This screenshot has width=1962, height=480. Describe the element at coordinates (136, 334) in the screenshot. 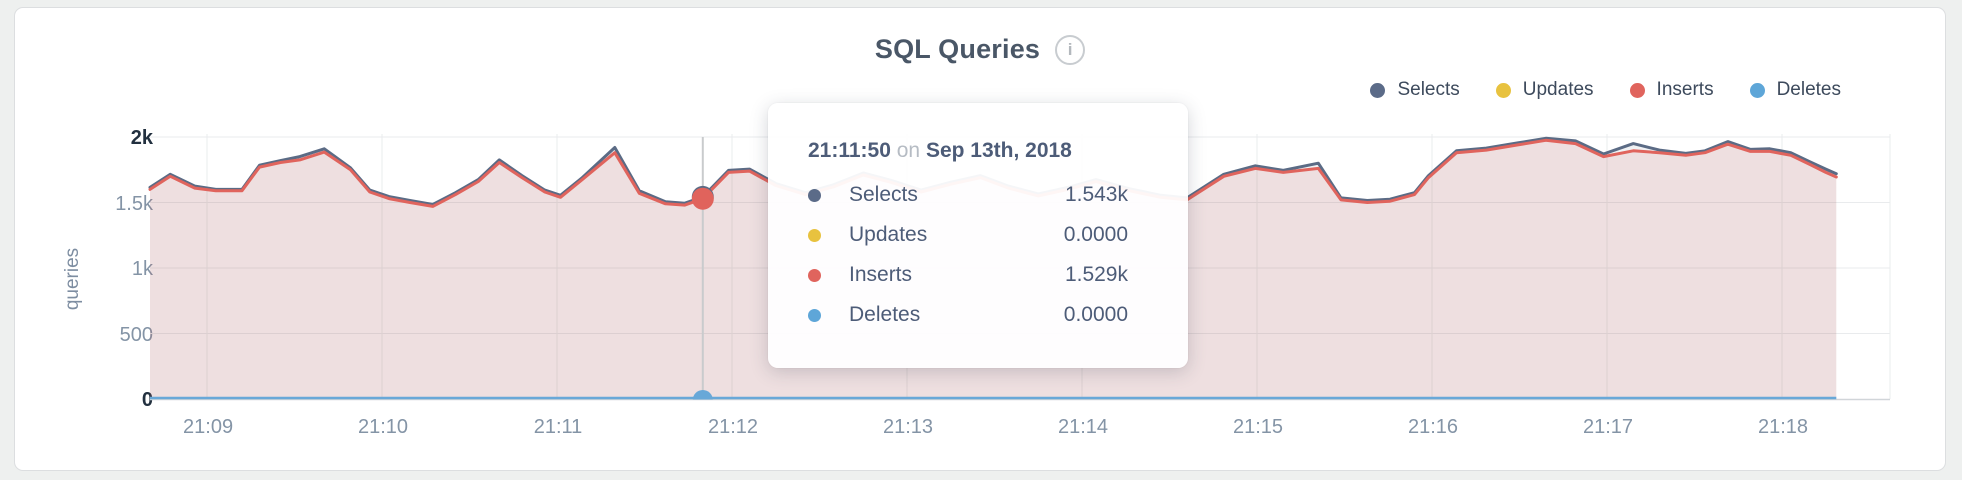

I see `y-tick-label: 500` at that location.